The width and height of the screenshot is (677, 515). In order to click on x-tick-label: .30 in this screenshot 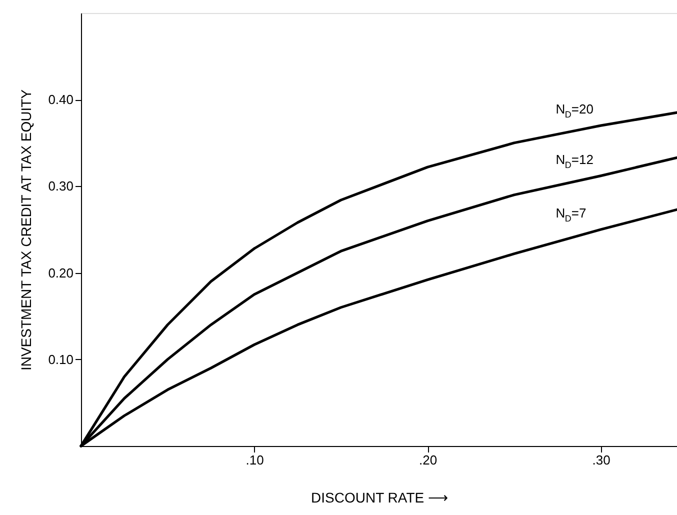, I will do `click(601, 460)`.